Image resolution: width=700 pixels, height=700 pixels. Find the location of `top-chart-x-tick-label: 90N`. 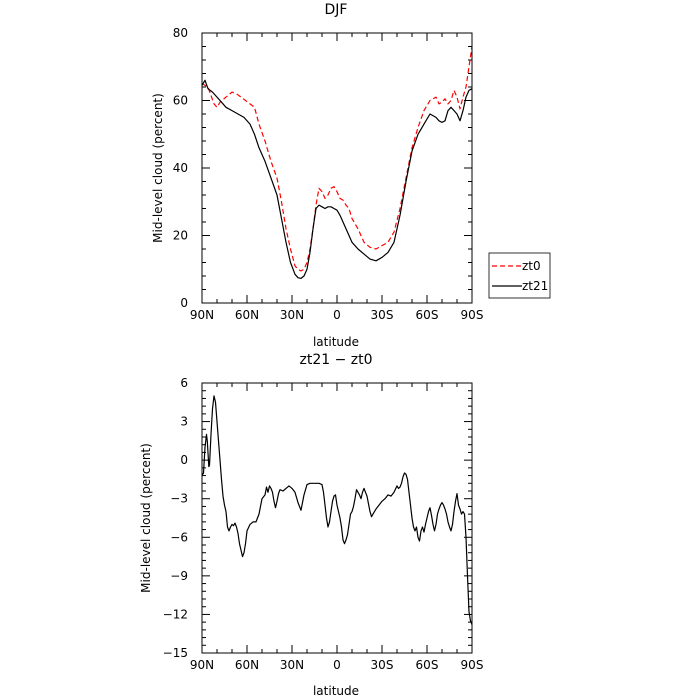

top-chart-x-tick-label: 90N is located at coordinates (202, 315).